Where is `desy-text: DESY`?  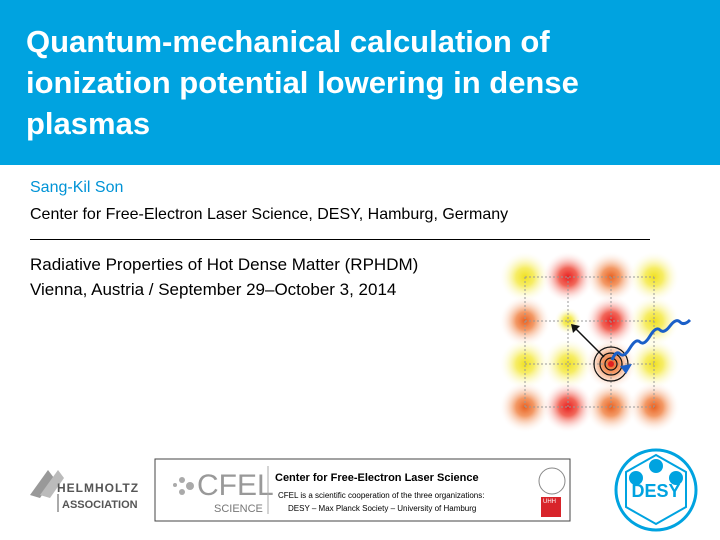
desy-text: DESY is located at coordinates (655, 491).